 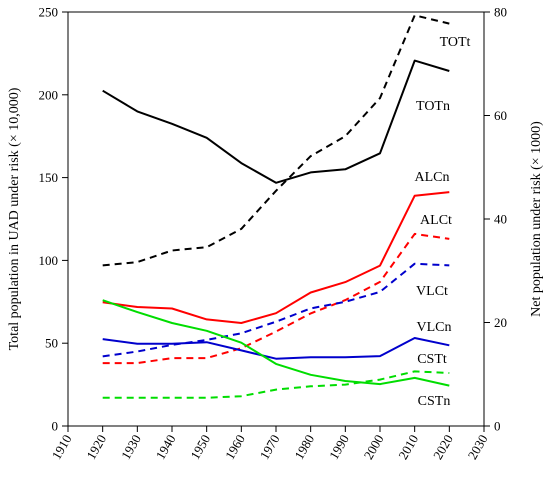 I want to click on x-tick-label: 1920, so click(x=96, y=447).